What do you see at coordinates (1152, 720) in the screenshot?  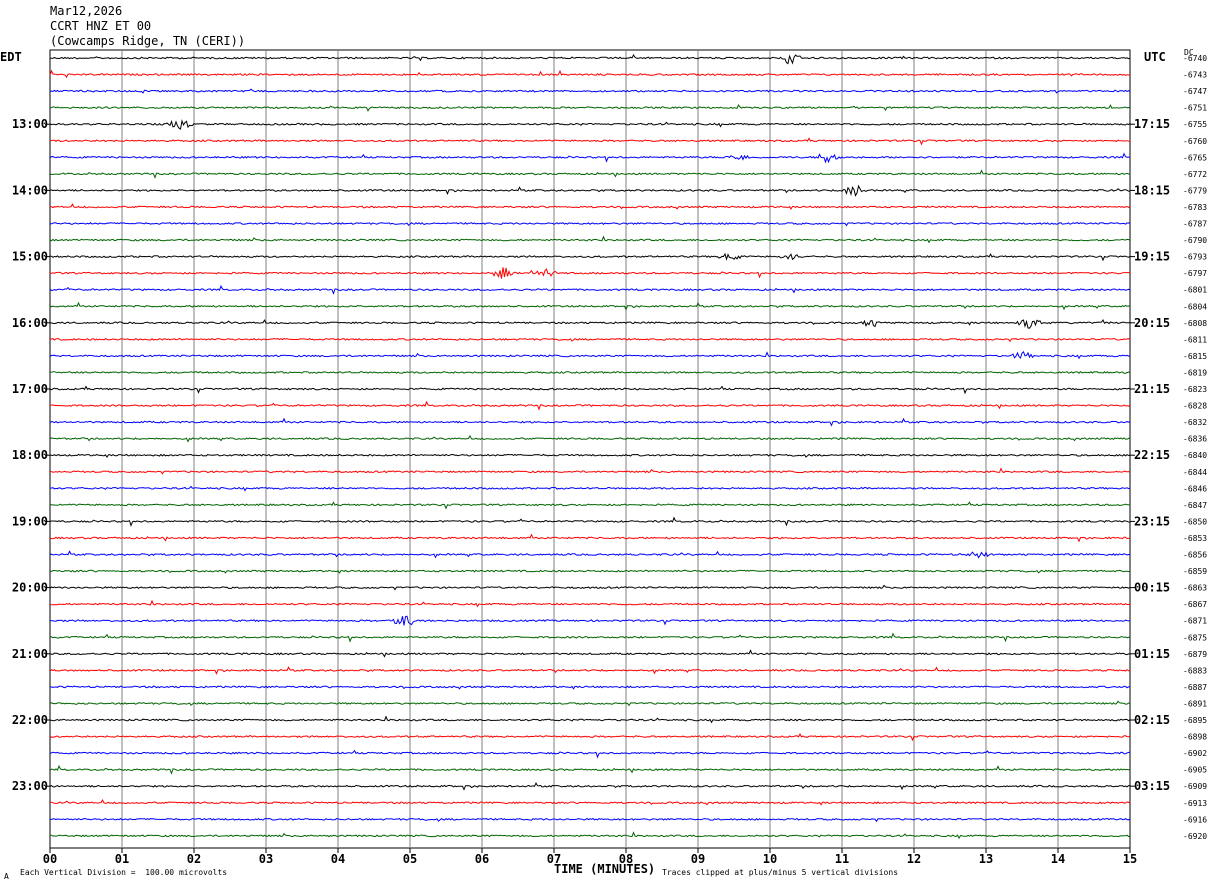 I see `right-hour-label: 02:15` at bounding box center [1152, 720].